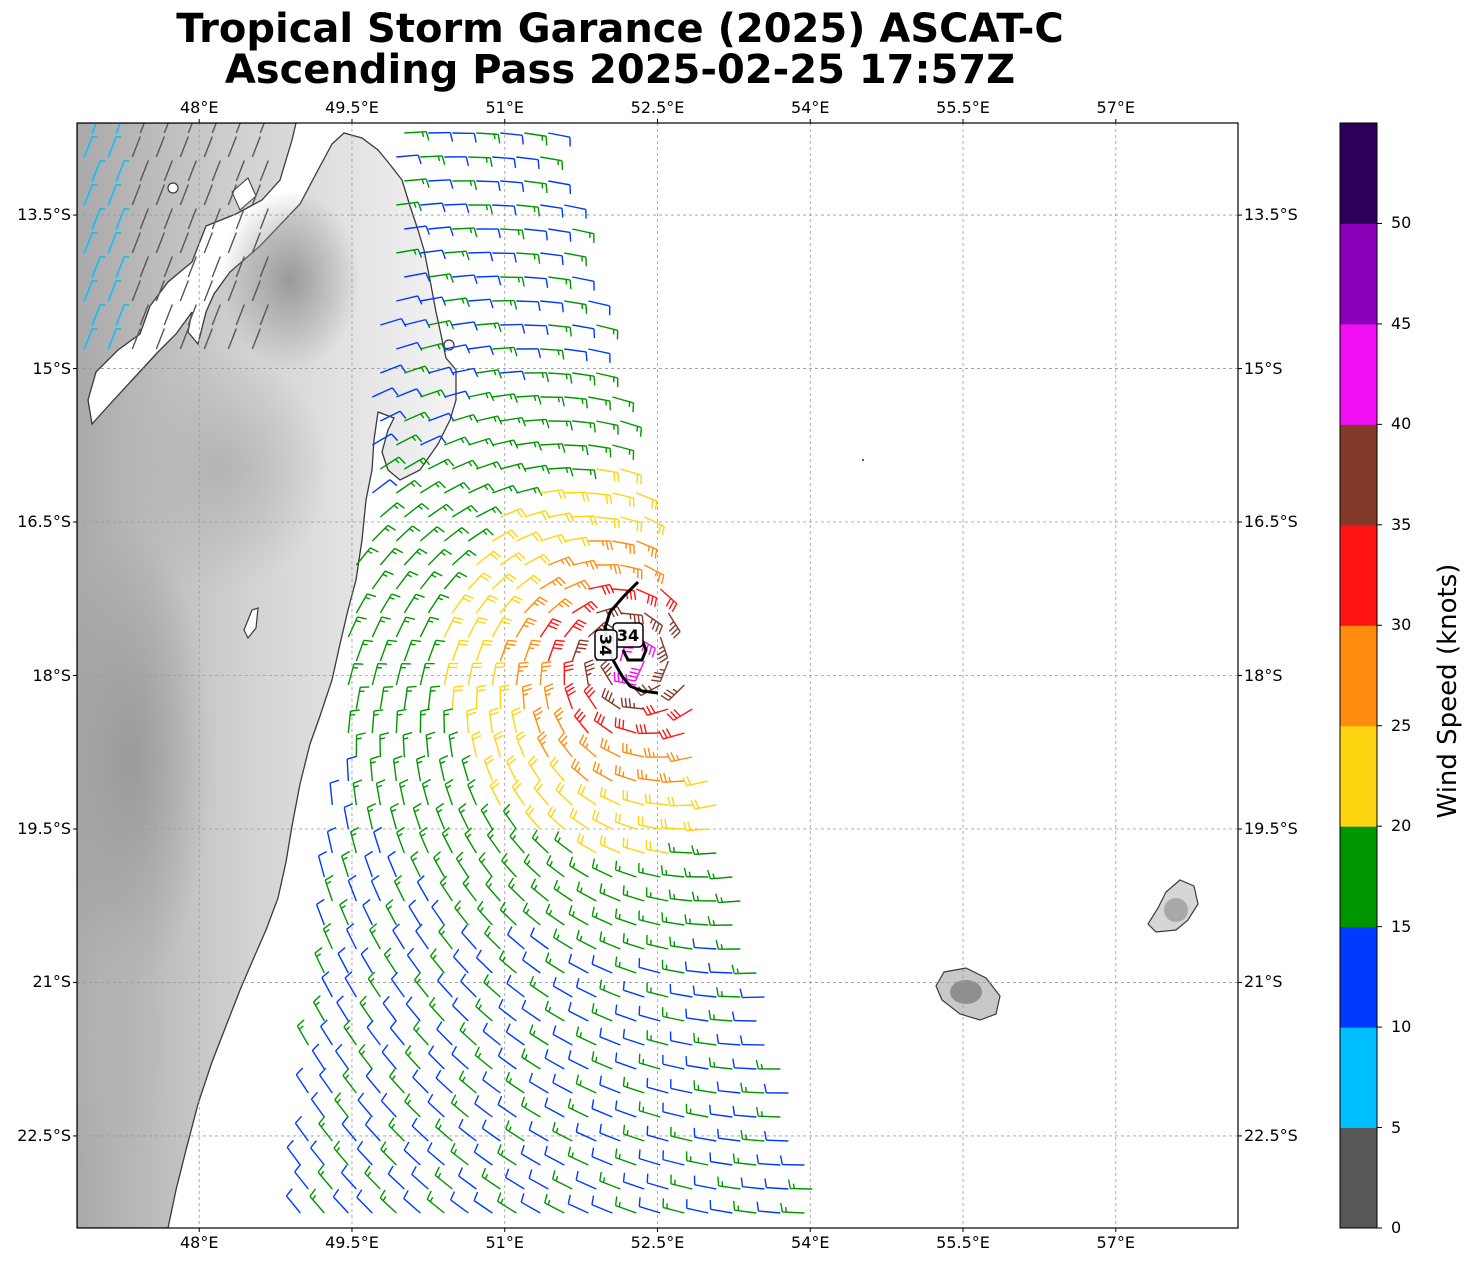  What do you see at coordinates (44, 828) in the screenshot?
I see `lat-tick-label-left: 19.5°S` at bounding box center [44, 828].